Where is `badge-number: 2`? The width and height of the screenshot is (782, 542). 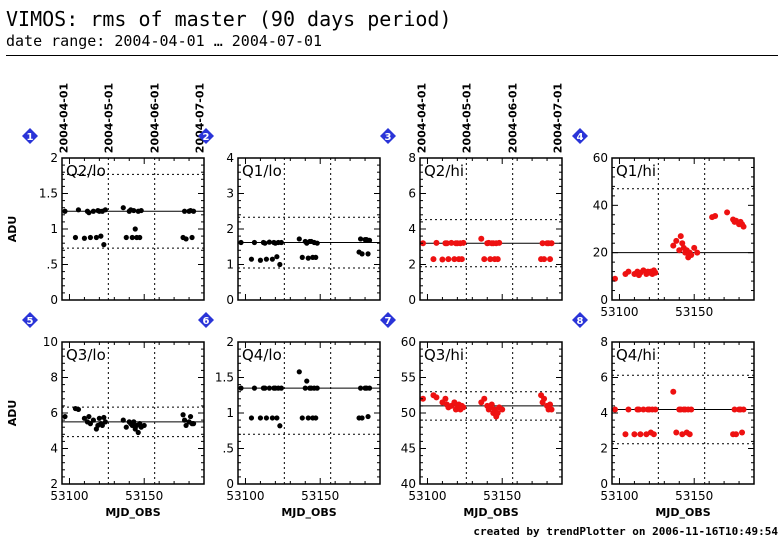 badge-number: 2 is located at coordinates (206, 137).